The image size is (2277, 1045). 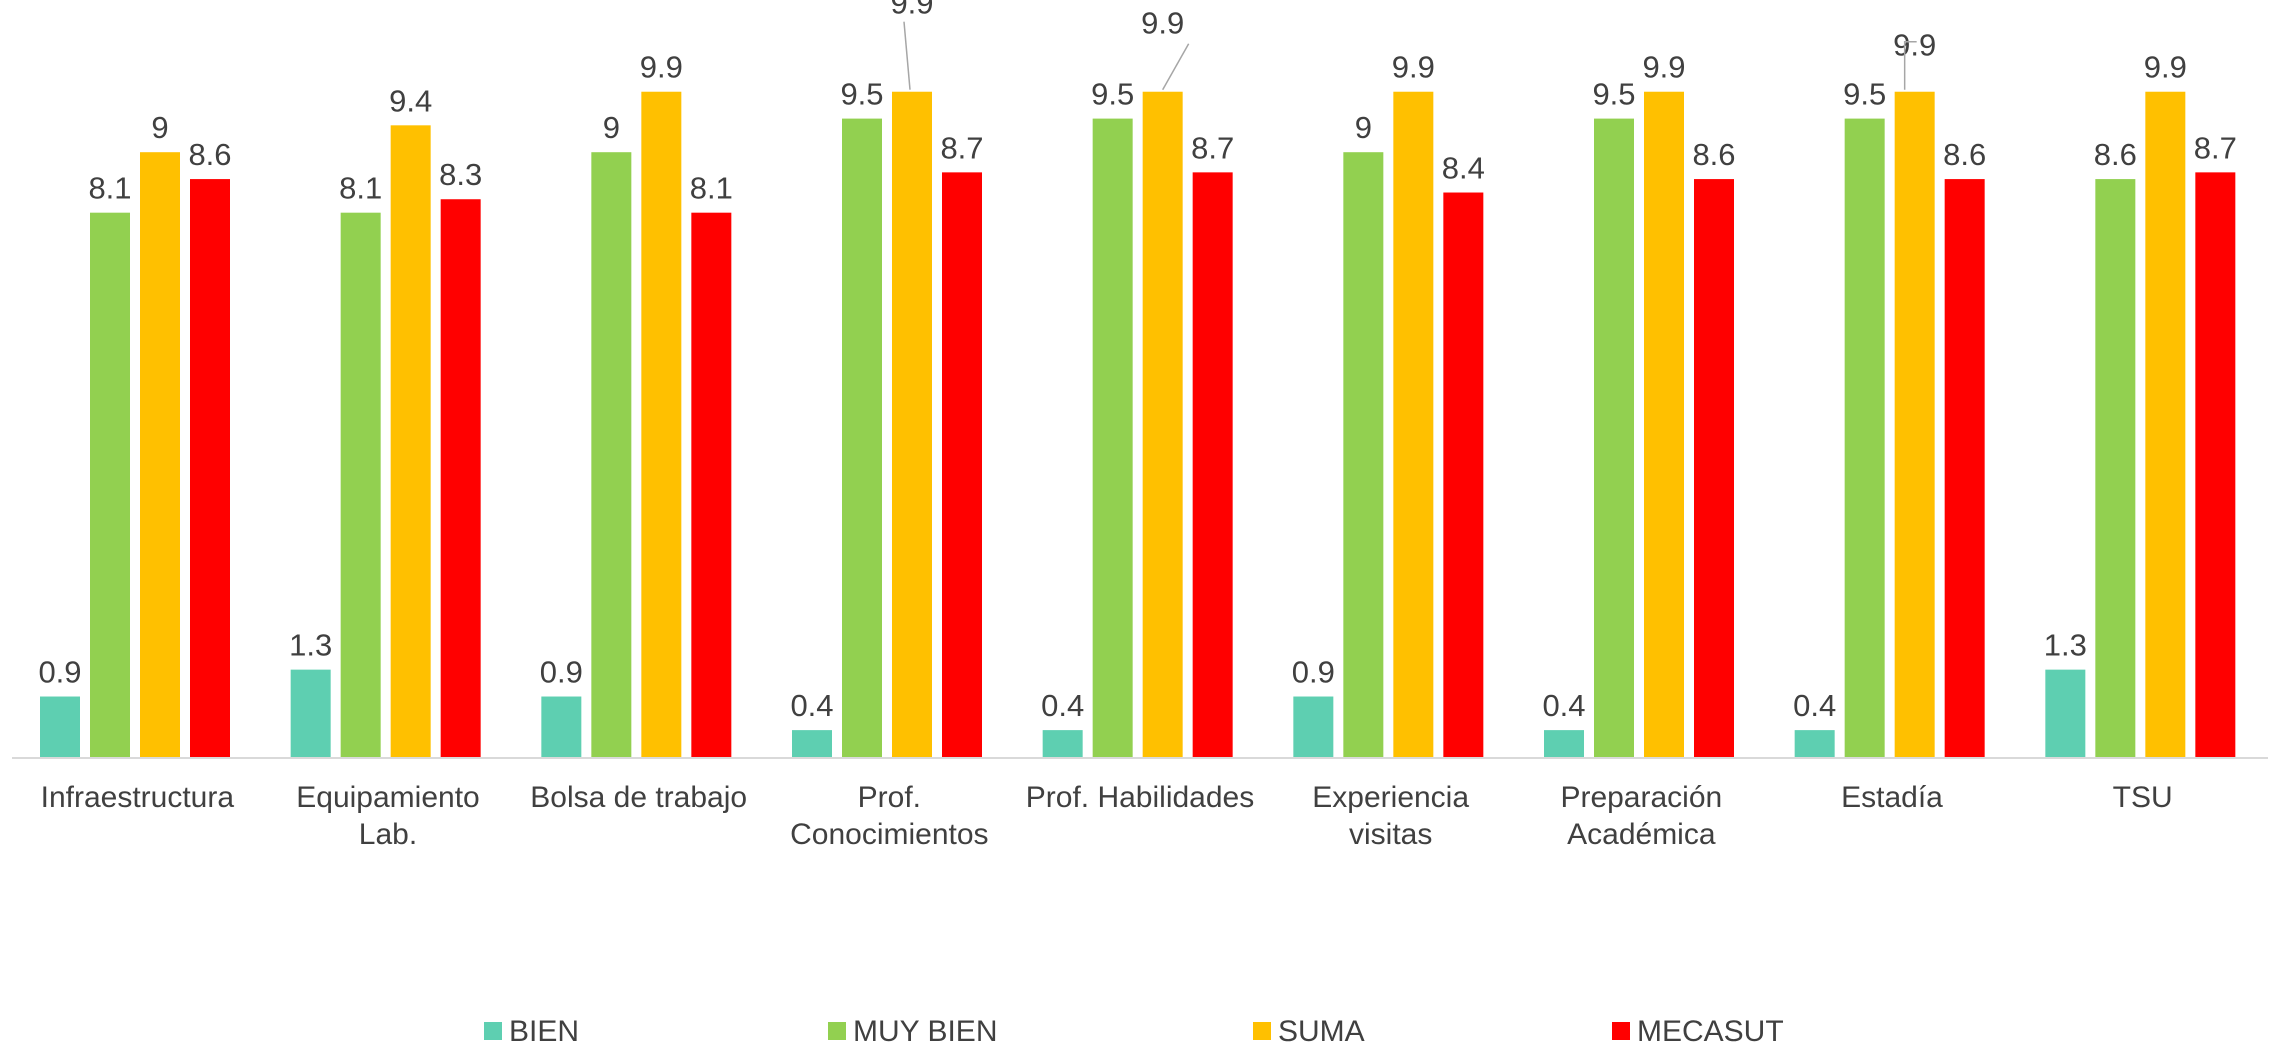 I want to click on data-label-suma-7: 9.9, so click(x=1914, y=45).